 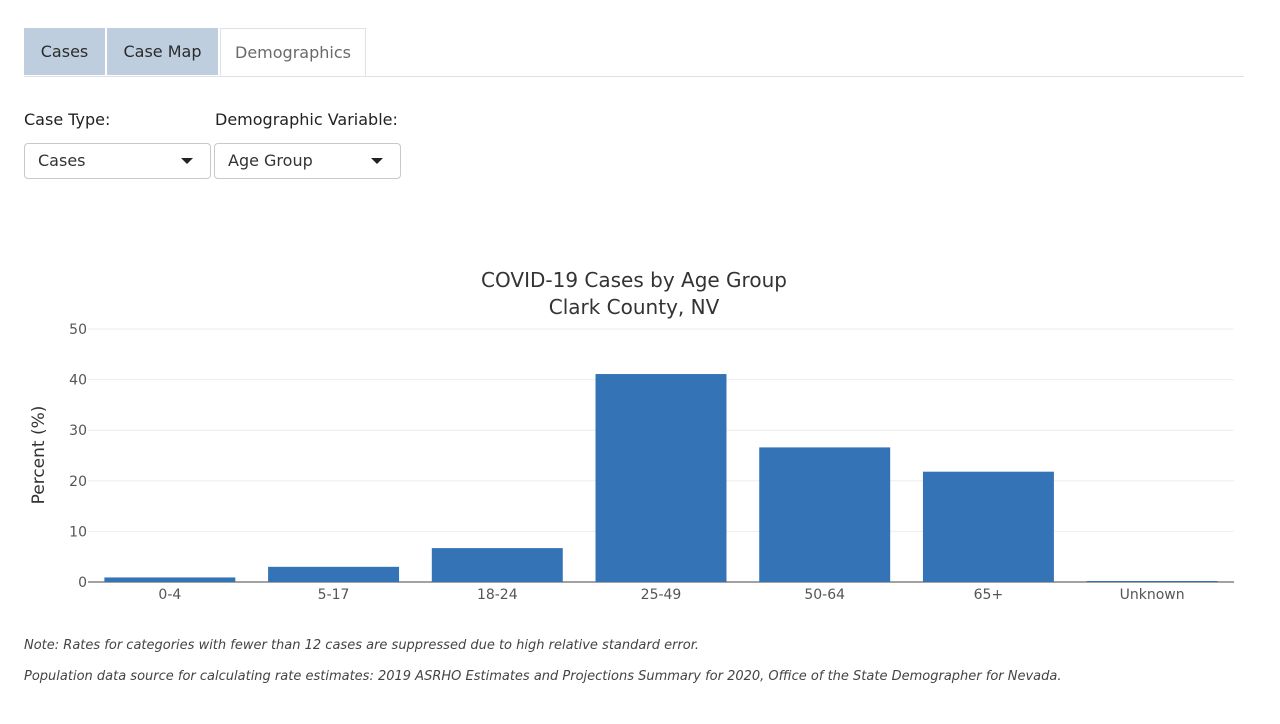 I want to click on demographic-variable-label: Demographic Variable:, so click(x=306, y=119).